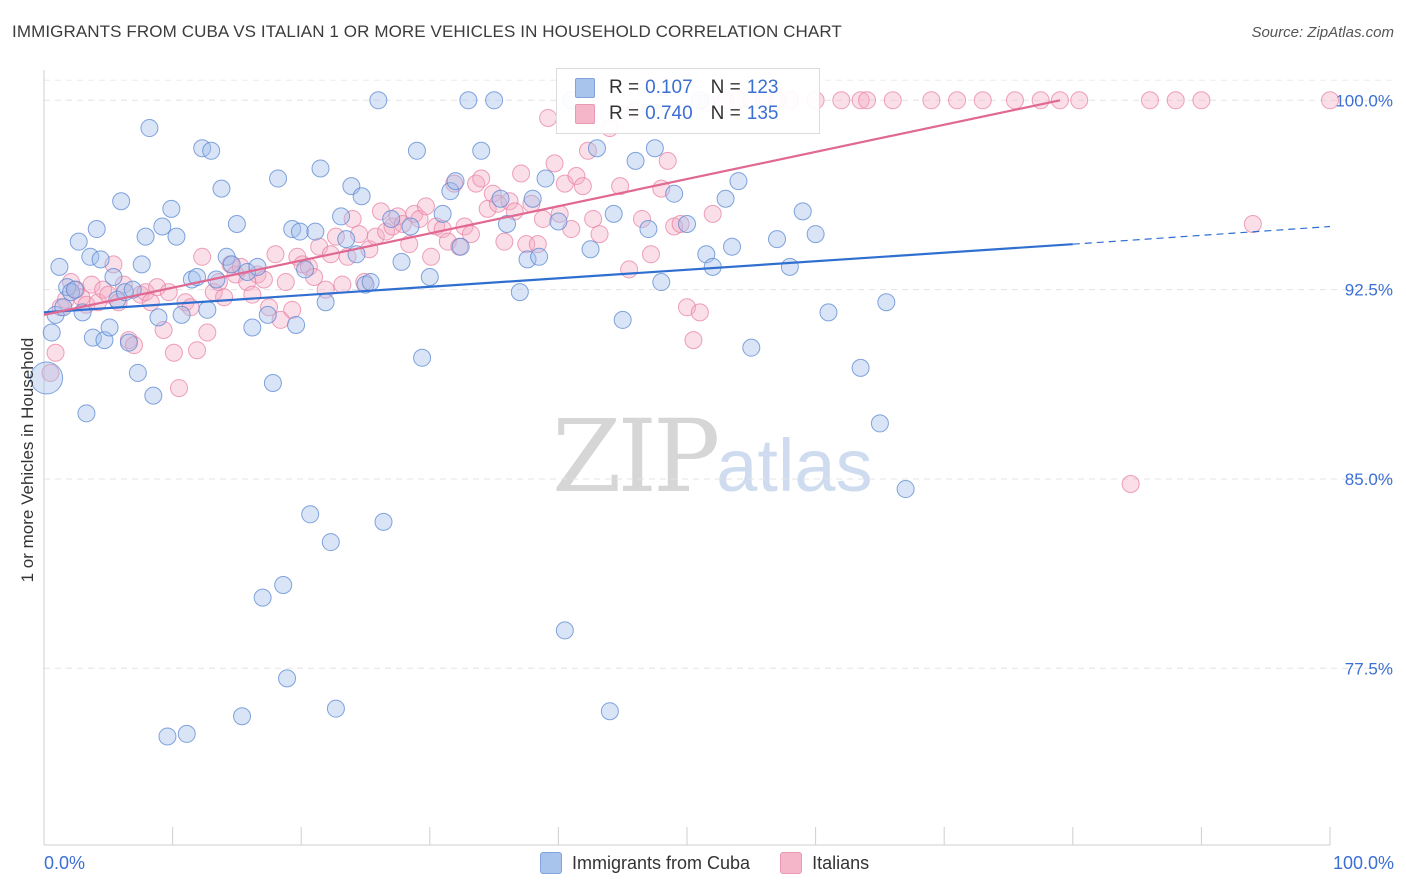 The width and height of the screenshot is (1406, 892). What do you see at coordinates (558, 278) in the screenshot?
I see `cuba-trendline` at bounding box center [558, 278].